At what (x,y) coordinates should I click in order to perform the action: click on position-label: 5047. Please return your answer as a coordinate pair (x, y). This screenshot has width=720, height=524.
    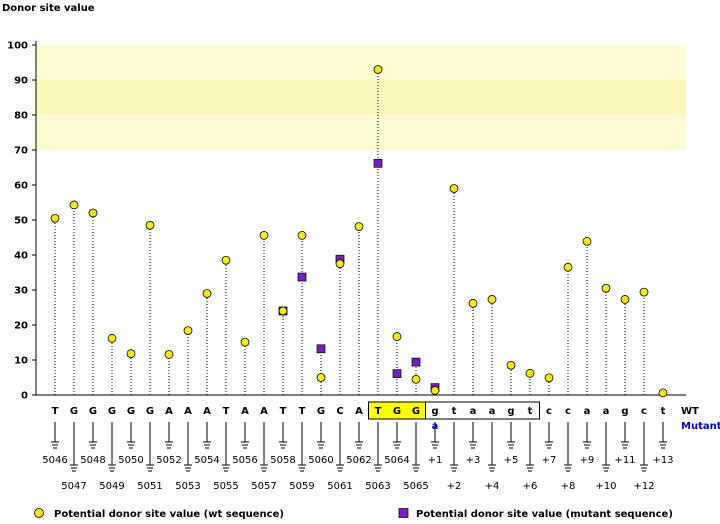
    Looking at the image, I should click on (73, 486).